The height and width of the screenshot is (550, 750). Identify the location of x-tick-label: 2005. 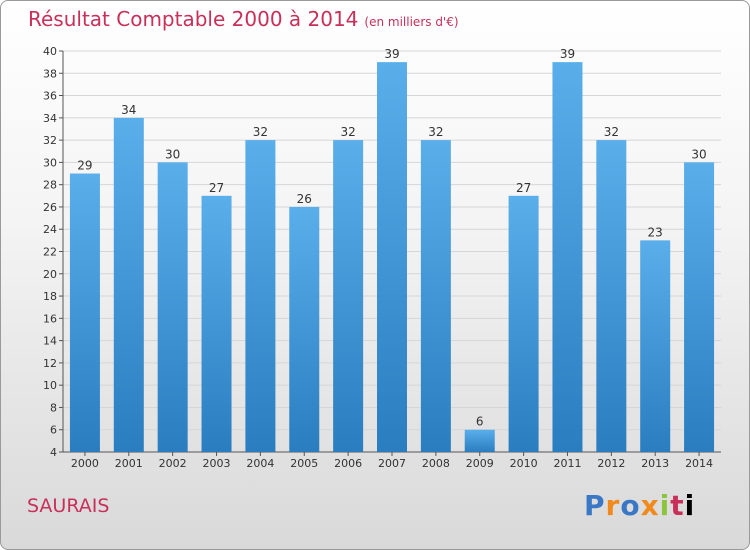
(304, 463).